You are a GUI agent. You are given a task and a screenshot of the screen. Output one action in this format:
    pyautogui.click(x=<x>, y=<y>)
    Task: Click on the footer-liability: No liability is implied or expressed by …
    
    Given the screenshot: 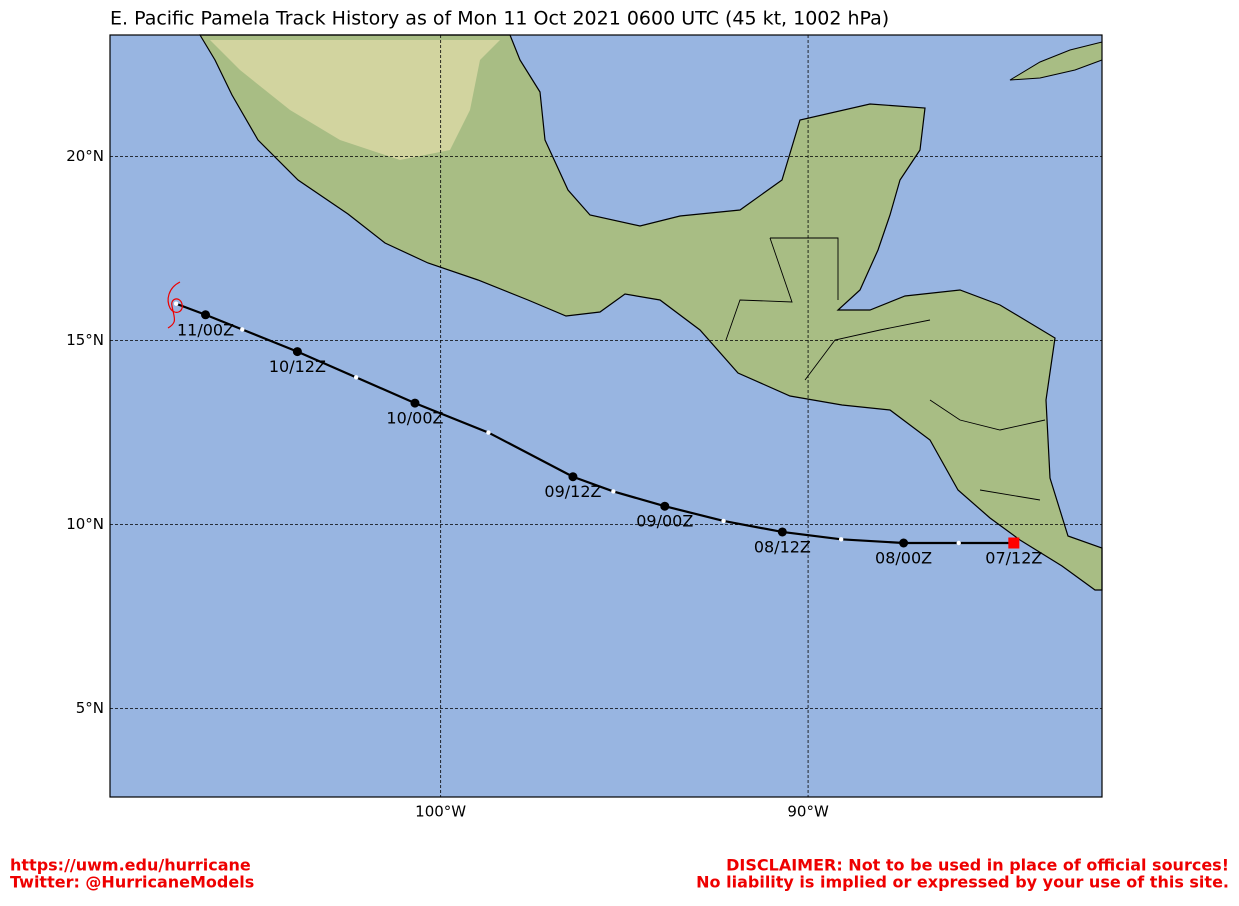 What is the action you would take?
    pyautogui.click(x=962, y=882)
    